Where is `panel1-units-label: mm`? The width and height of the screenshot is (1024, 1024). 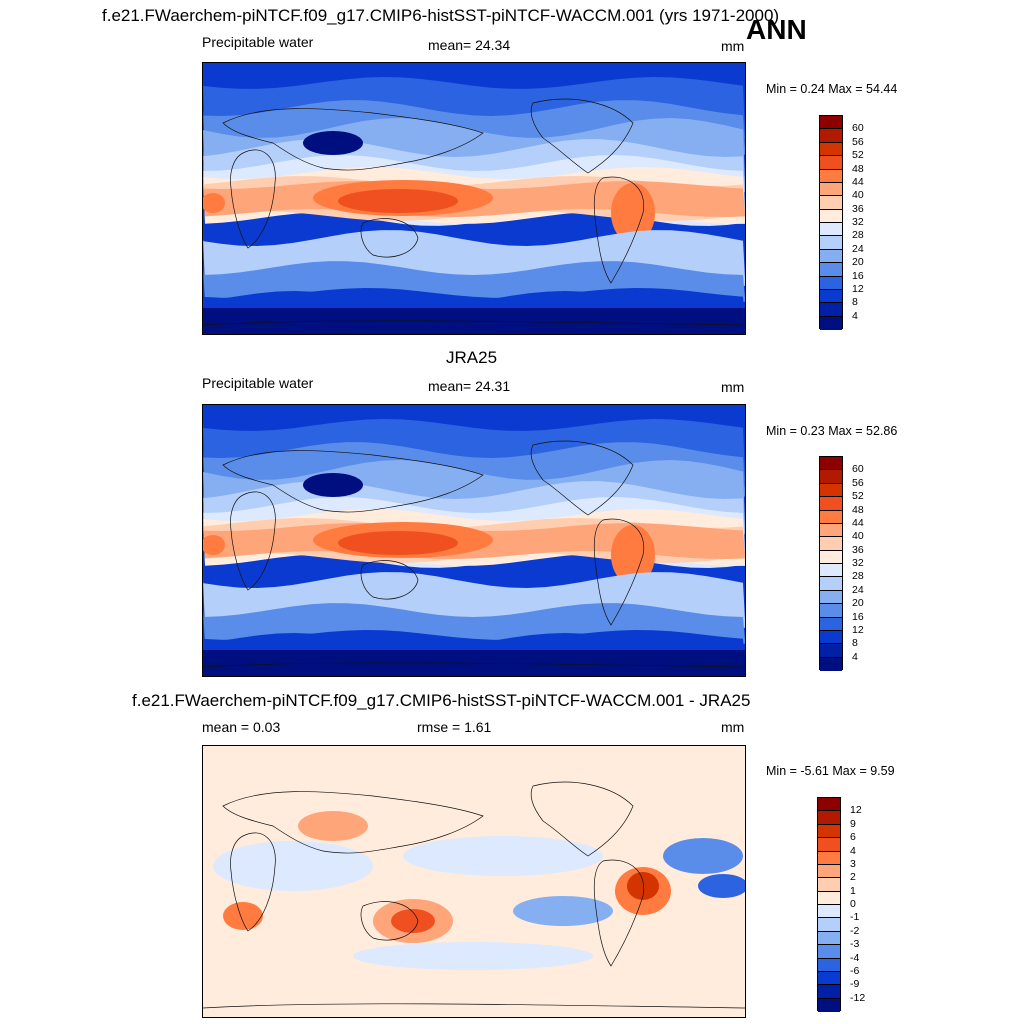 panel1-units-label: mm is located at coordinates (733, 46).